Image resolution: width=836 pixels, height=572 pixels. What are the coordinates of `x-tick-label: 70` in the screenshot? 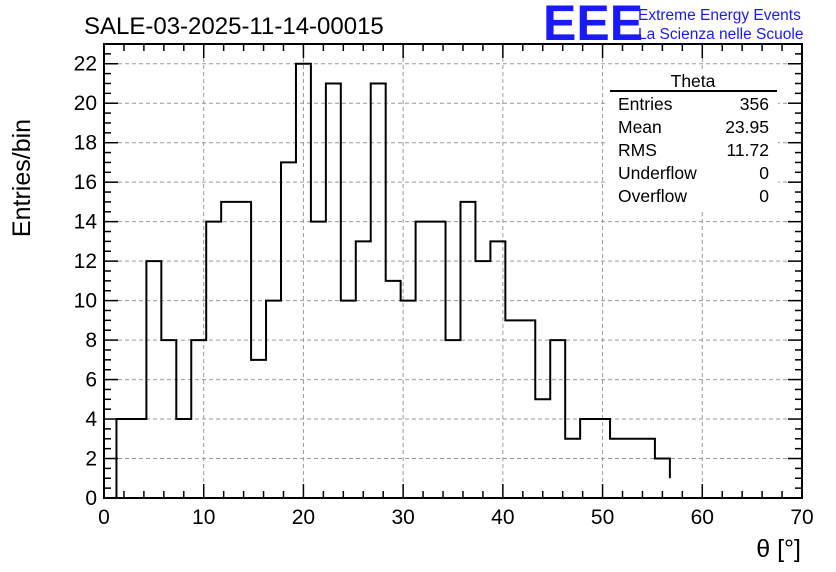 It's located at (801, 517).